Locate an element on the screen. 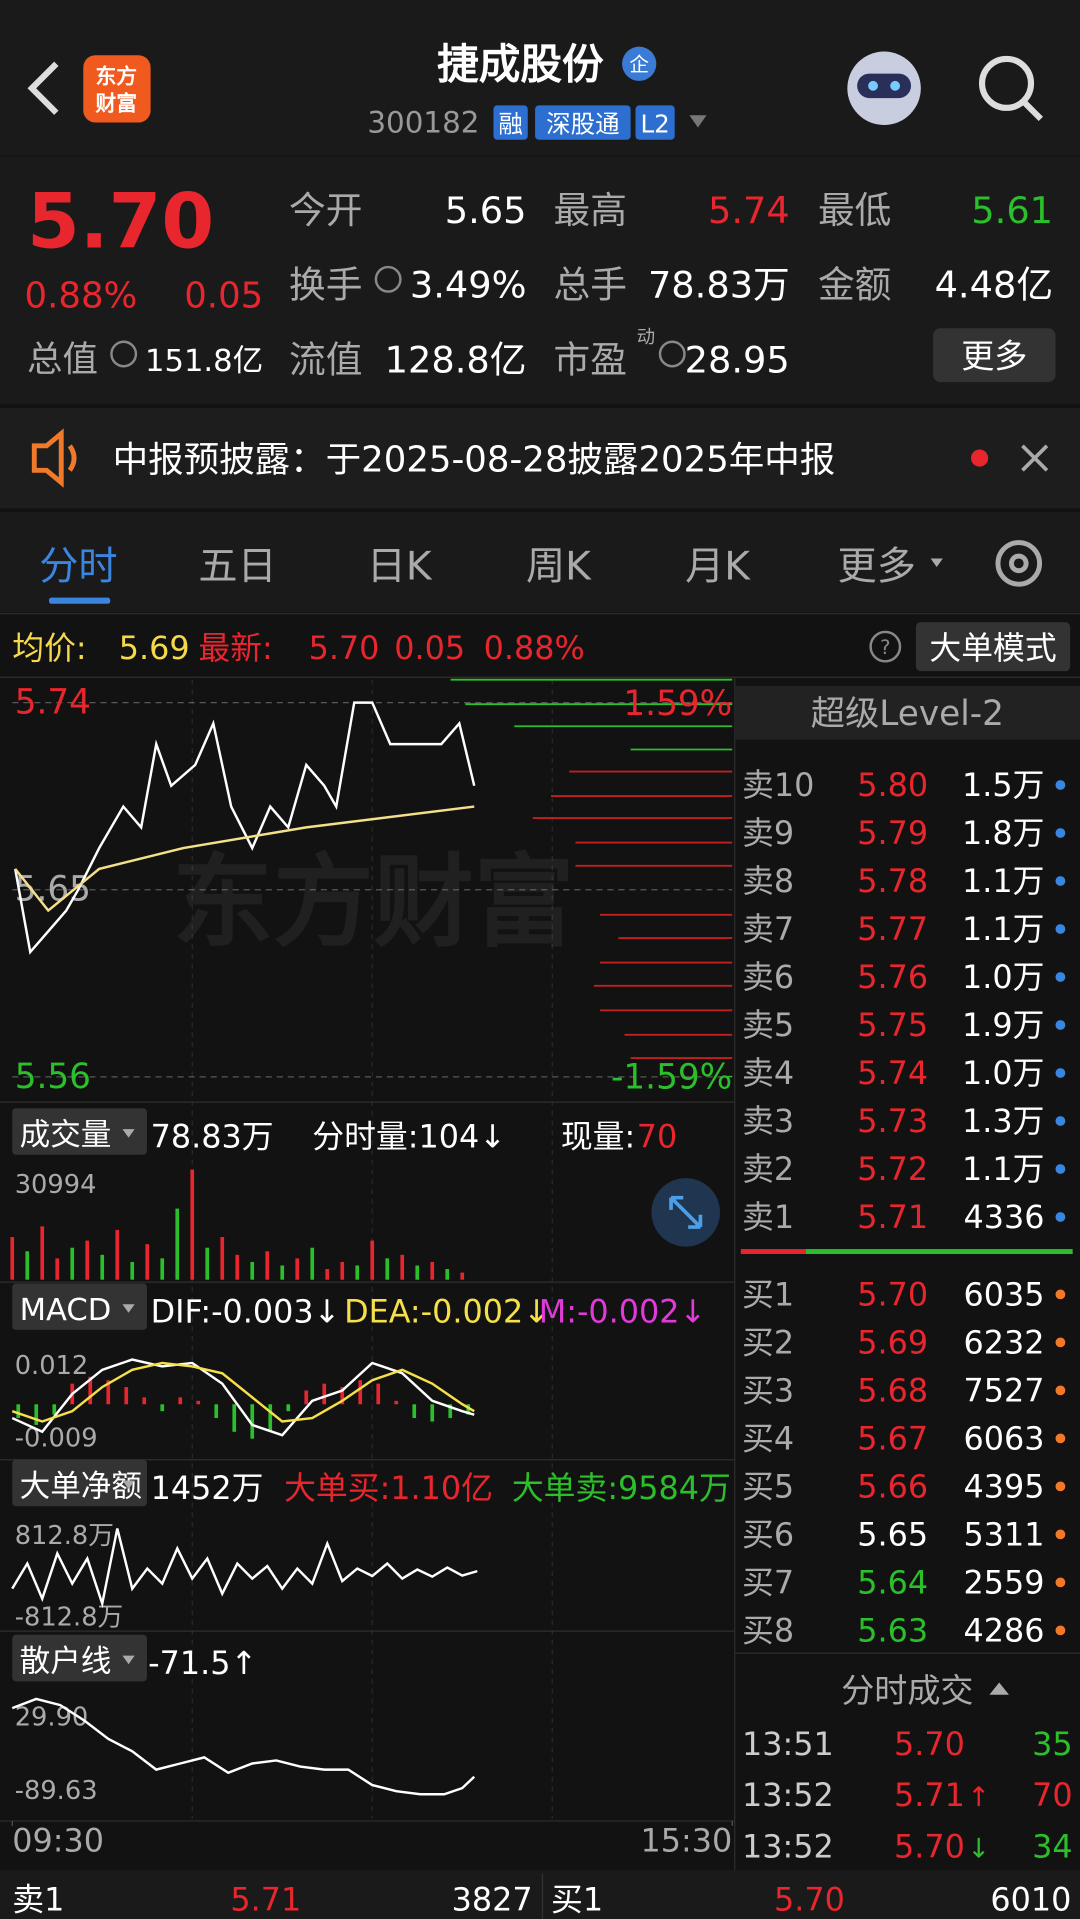 The height and width of the screenshot is (1919, 1080). tab: 周K is located at coordinates (559, 566).